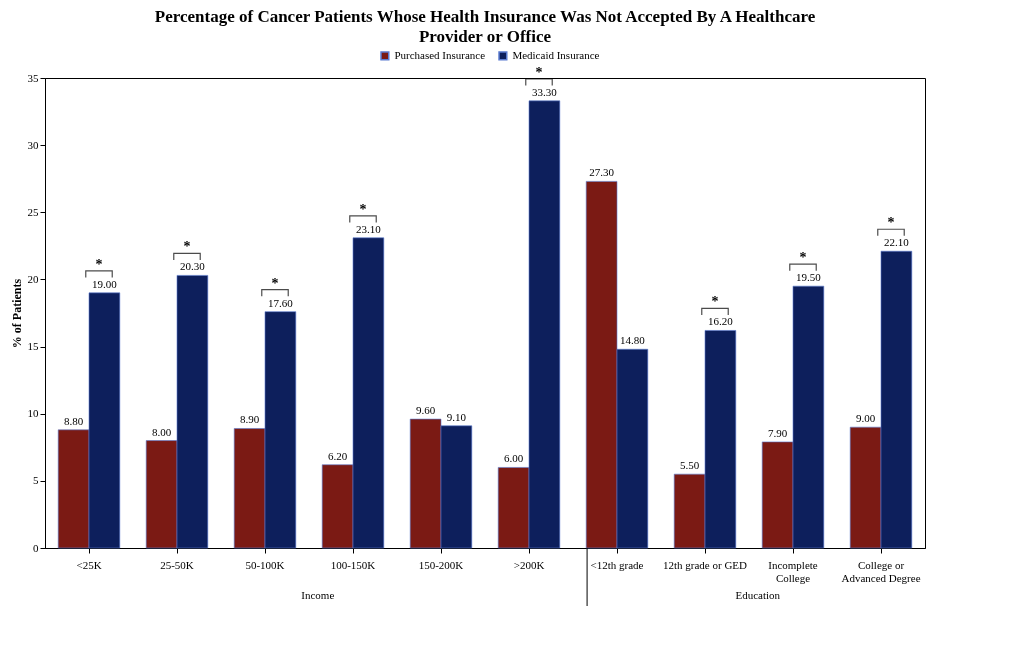 This screenshot has height=651, width=1029. I want to click on x-tick-label: 50-100K, so click(265, 564).